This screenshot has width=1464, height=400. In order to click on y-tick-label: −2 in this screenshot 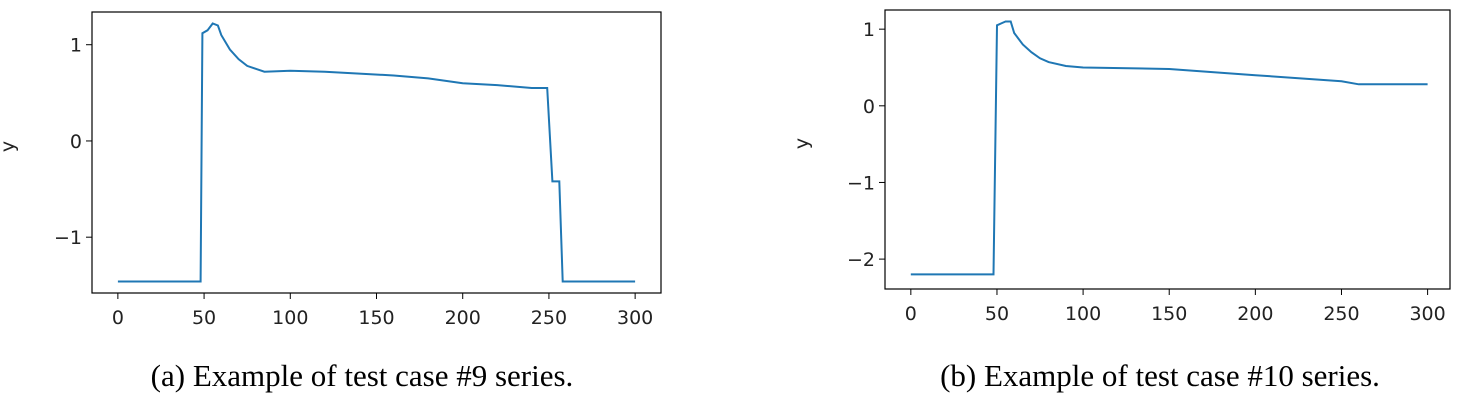, I will do `click(861, 260)`.